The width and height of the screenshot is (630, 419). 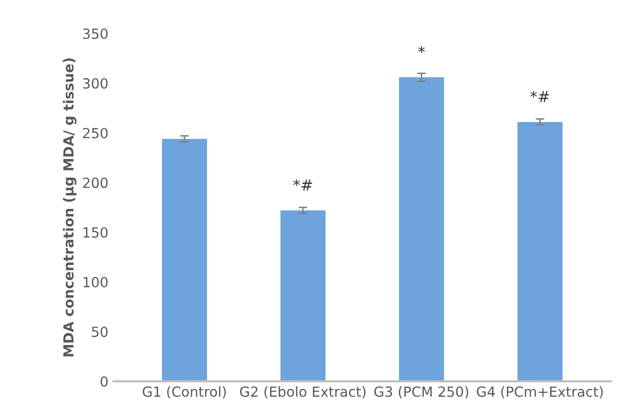 What do you see at coordinates (96, 282) in the screenshot?
I see `y-tick-label: 100` at bounding box center [96, 282].